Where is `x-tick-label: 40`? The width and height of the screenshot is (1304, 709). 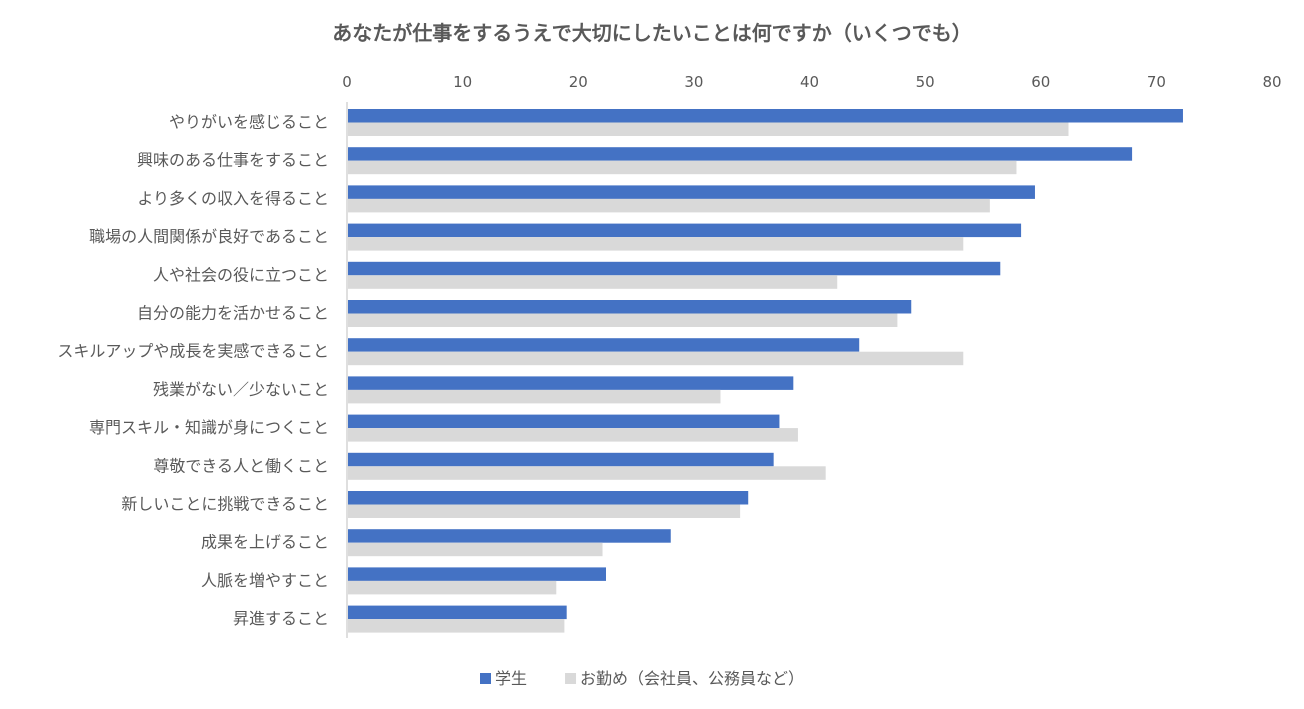
x-tick-label: 40 is located at coordinates (809, 82).